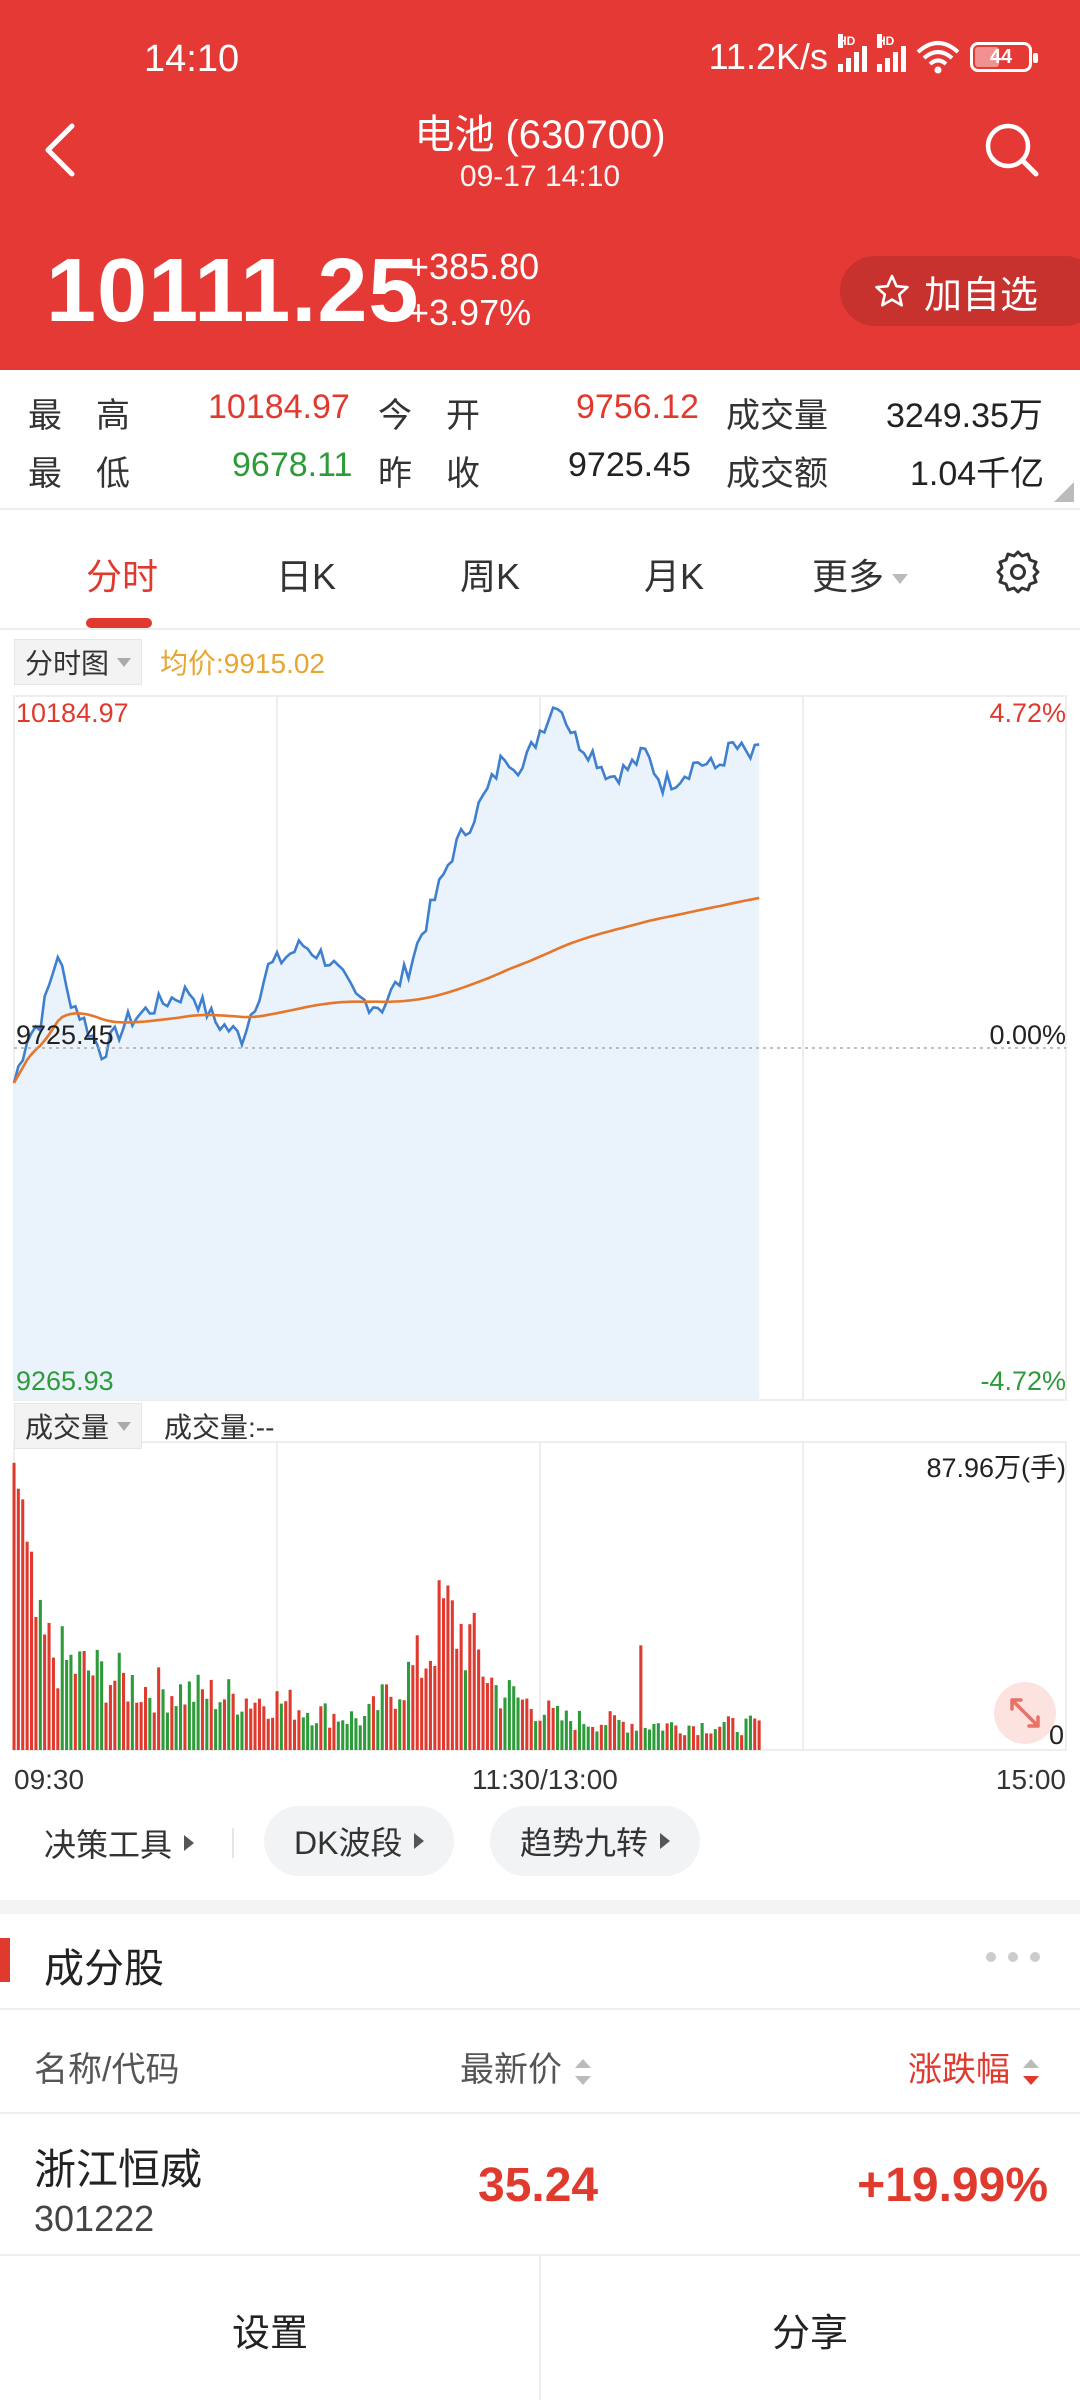 The width and height of the screenshot is (1080, 2400). I want to click on settings-button: 设置, so click(269, 2333).